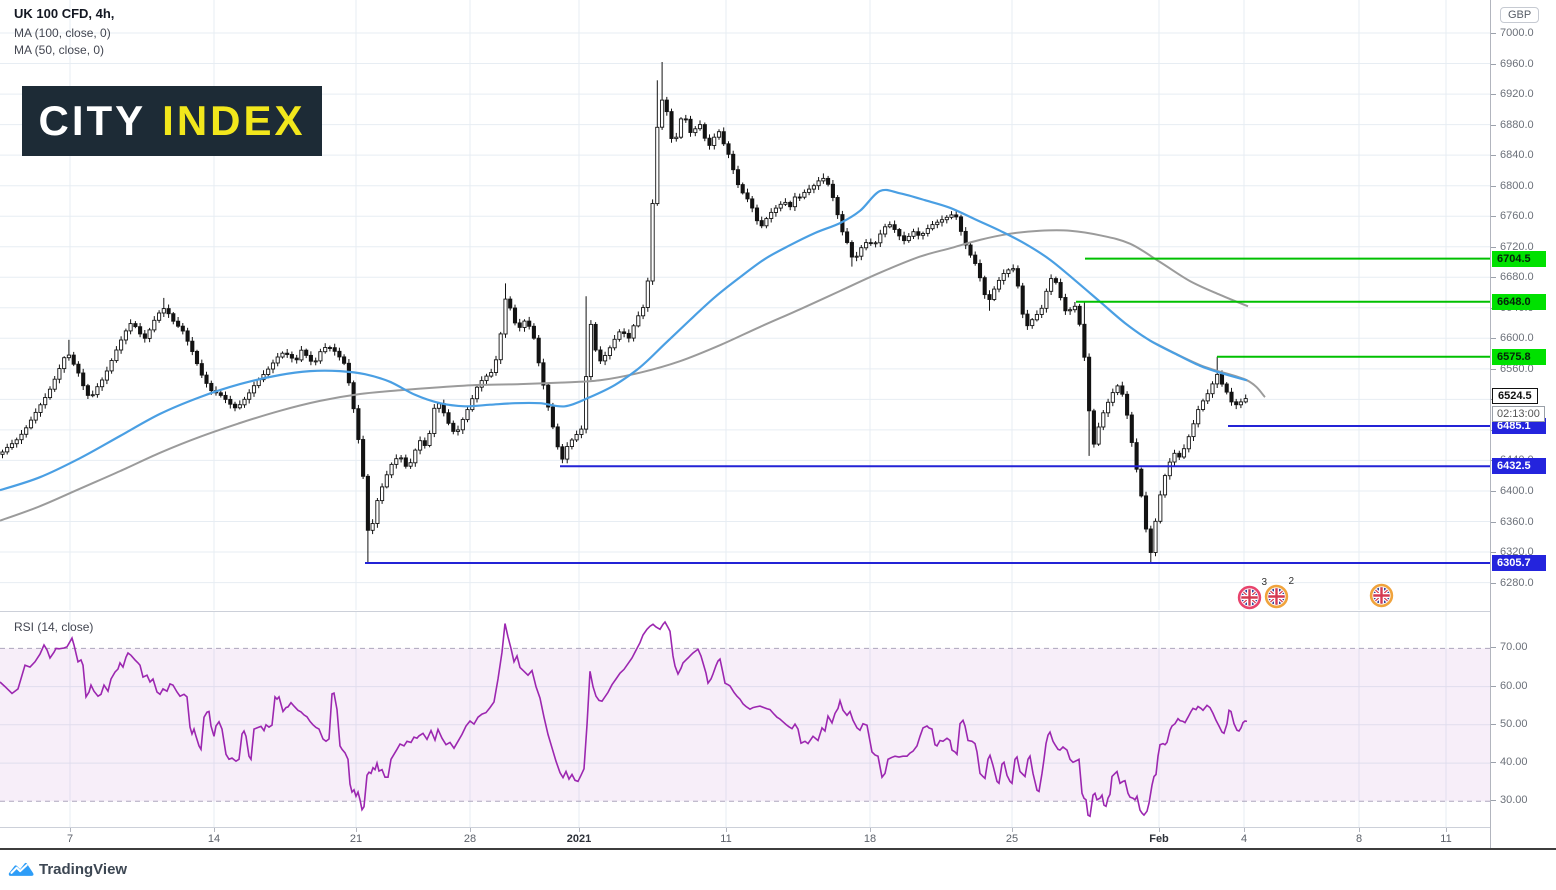 This screenshot has height=890, width=1556. What do you see at coordinates (778, 870) in the screenshot?
I see `footer: TradingView` at bounding box center [778, 870].